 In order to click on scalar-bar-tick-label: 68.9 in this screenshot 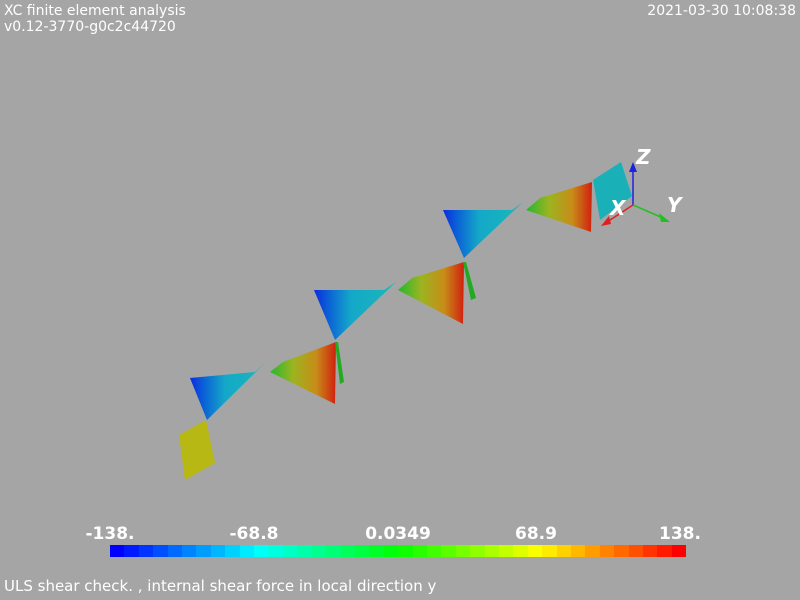, I will do `click(536, 534)`.